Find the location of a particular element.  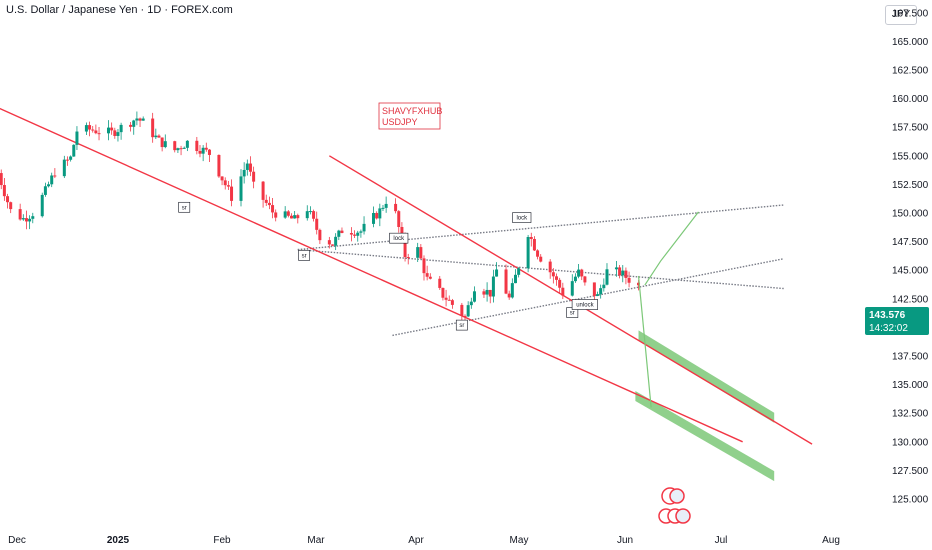

event-icons is located at coordinates (674, 505).